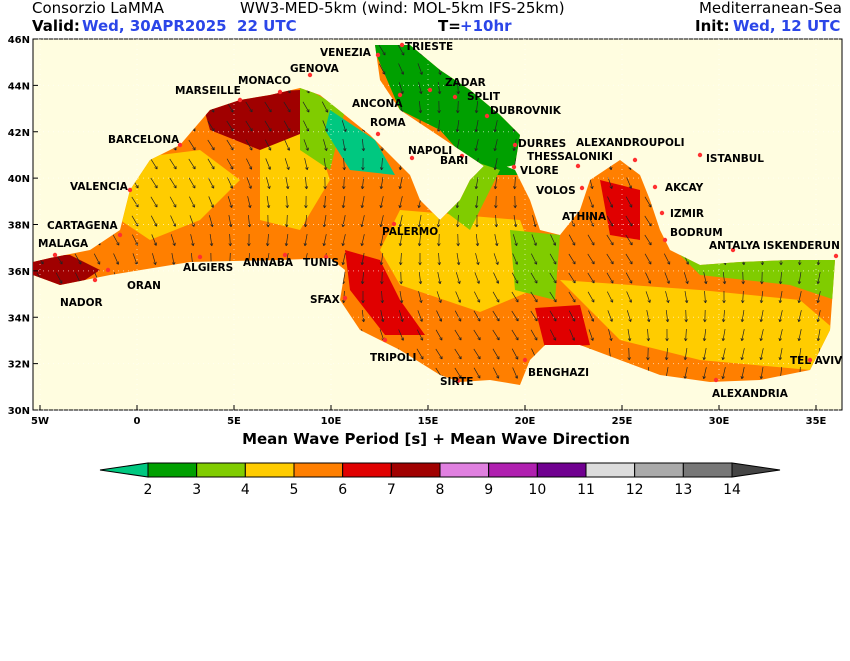  What do you see at coordinates (19, 40) in the screenshot?
I see `lat-label: 46N` at bounding box center [19, 40].